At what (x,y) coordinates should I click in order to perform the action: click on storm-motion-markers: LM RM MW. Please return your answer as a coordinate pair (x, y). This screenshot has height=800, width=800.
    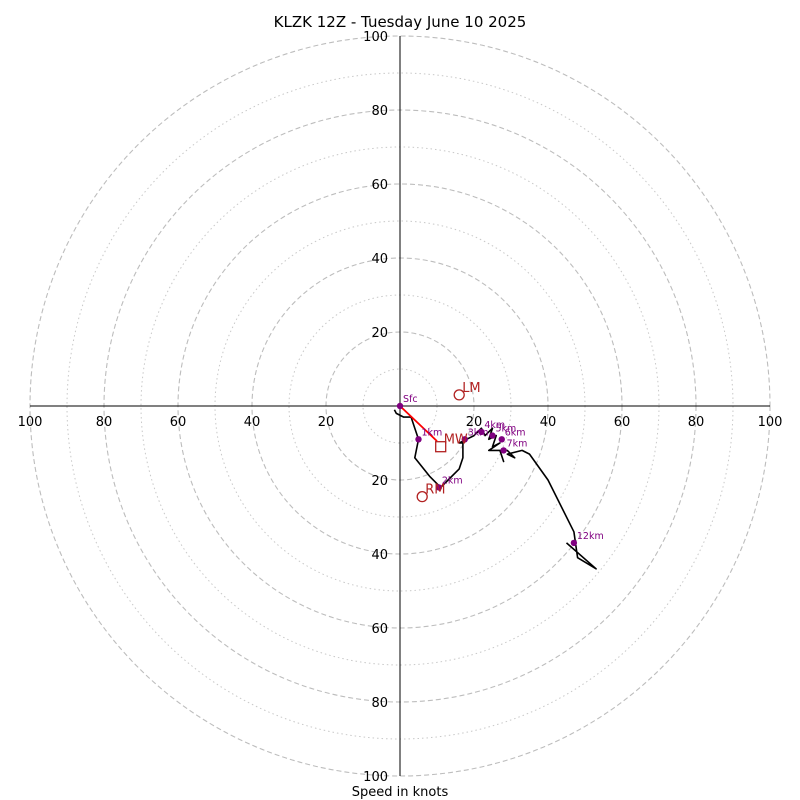
    Looking at the image, I should click on (448, 442).